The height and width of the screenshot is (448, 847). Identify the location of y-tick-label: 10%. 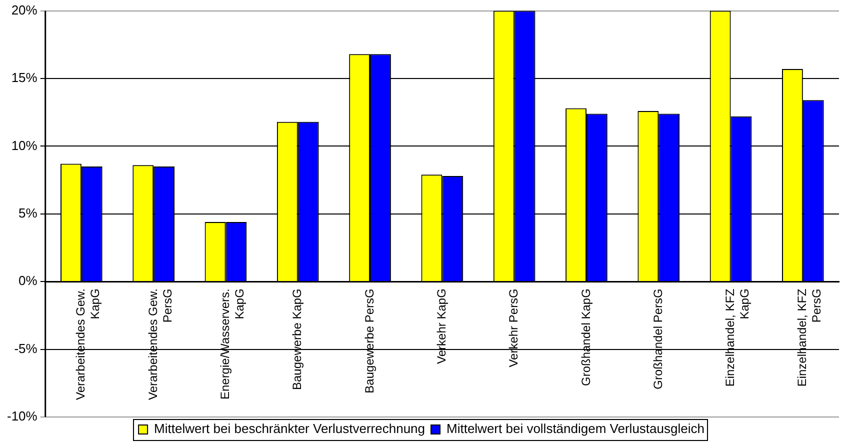
(24, 145).